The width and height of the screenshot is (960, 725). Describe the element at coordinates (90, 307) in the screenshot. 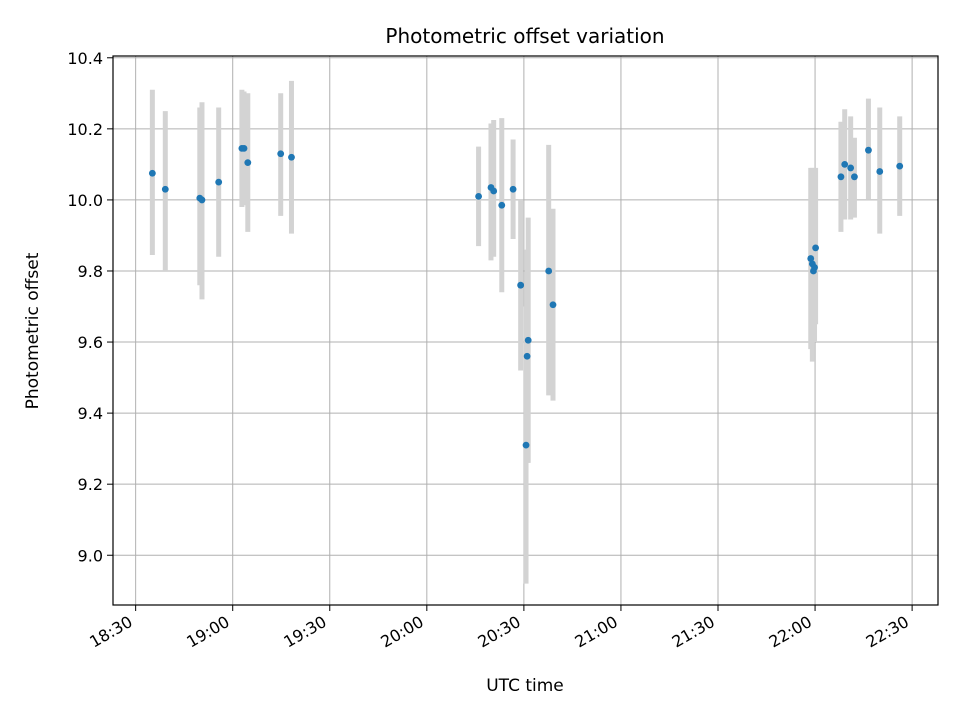

I see `y-axis-ticks: 9.0 9.2 9.4 9.6 9.8 10.0 10.2 10.4` at that location.